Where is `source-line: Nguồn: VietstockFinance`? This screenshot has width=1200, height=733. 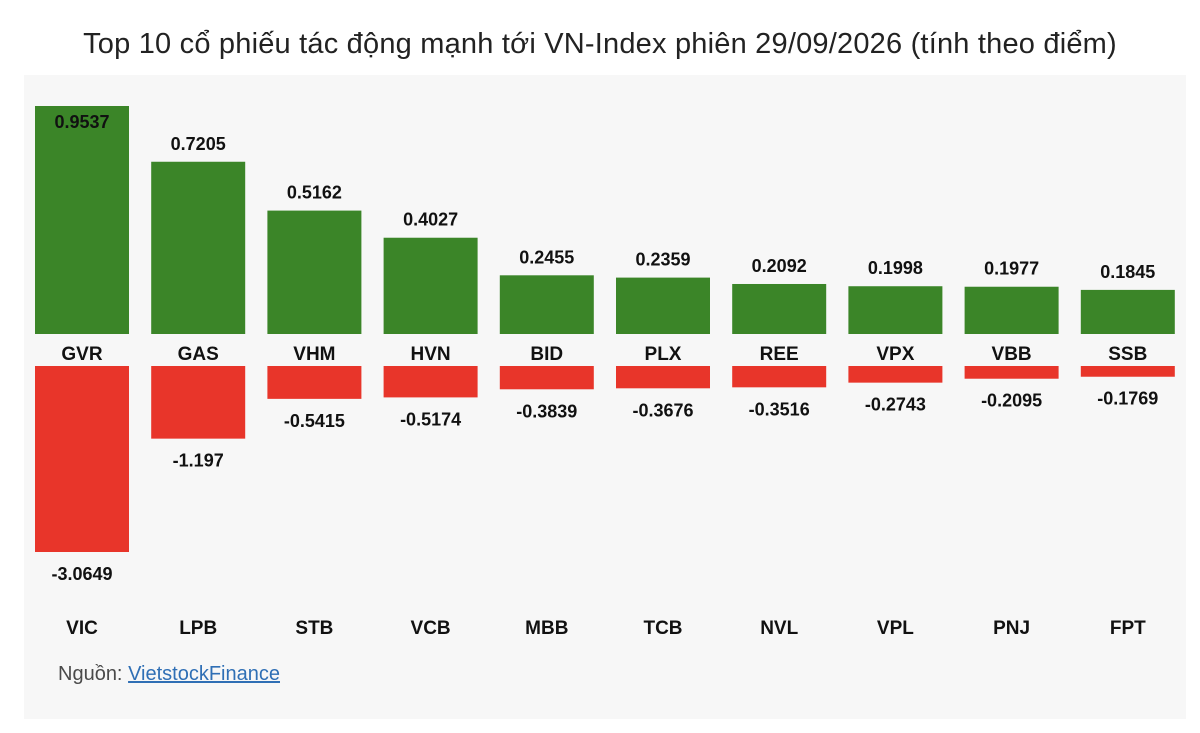
source-line: Nguồn: VietstockFinance is located at coordinates (169, 674).